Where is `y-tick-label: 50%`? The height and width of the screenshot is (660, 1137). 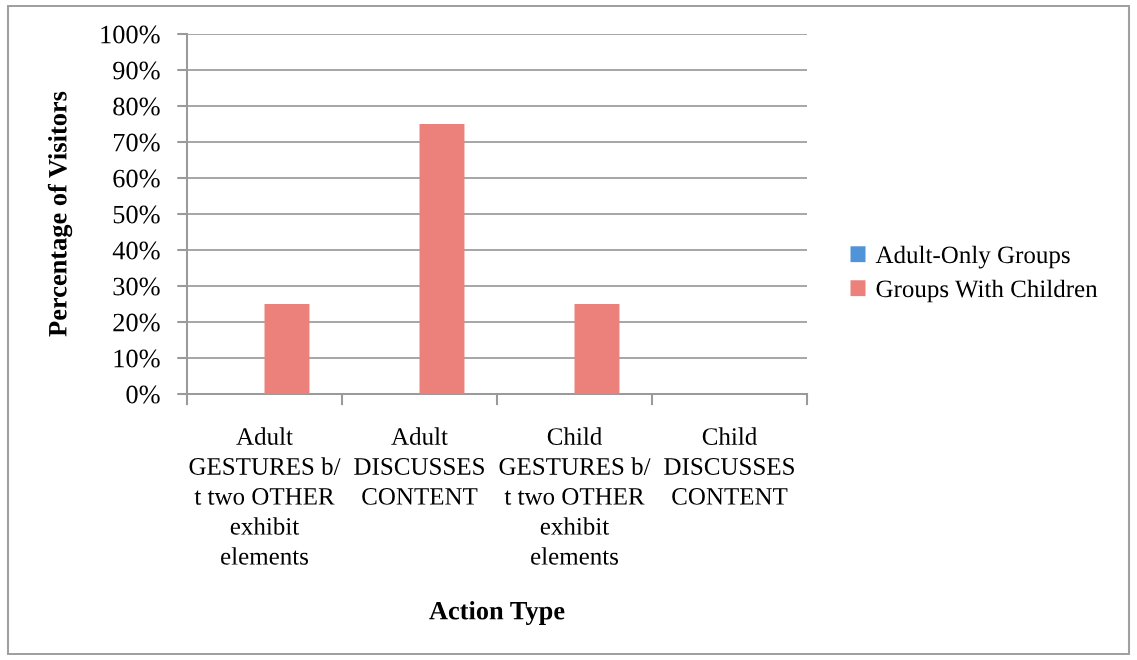 y-tick-label: 50% is located at coordinates (136, 214).